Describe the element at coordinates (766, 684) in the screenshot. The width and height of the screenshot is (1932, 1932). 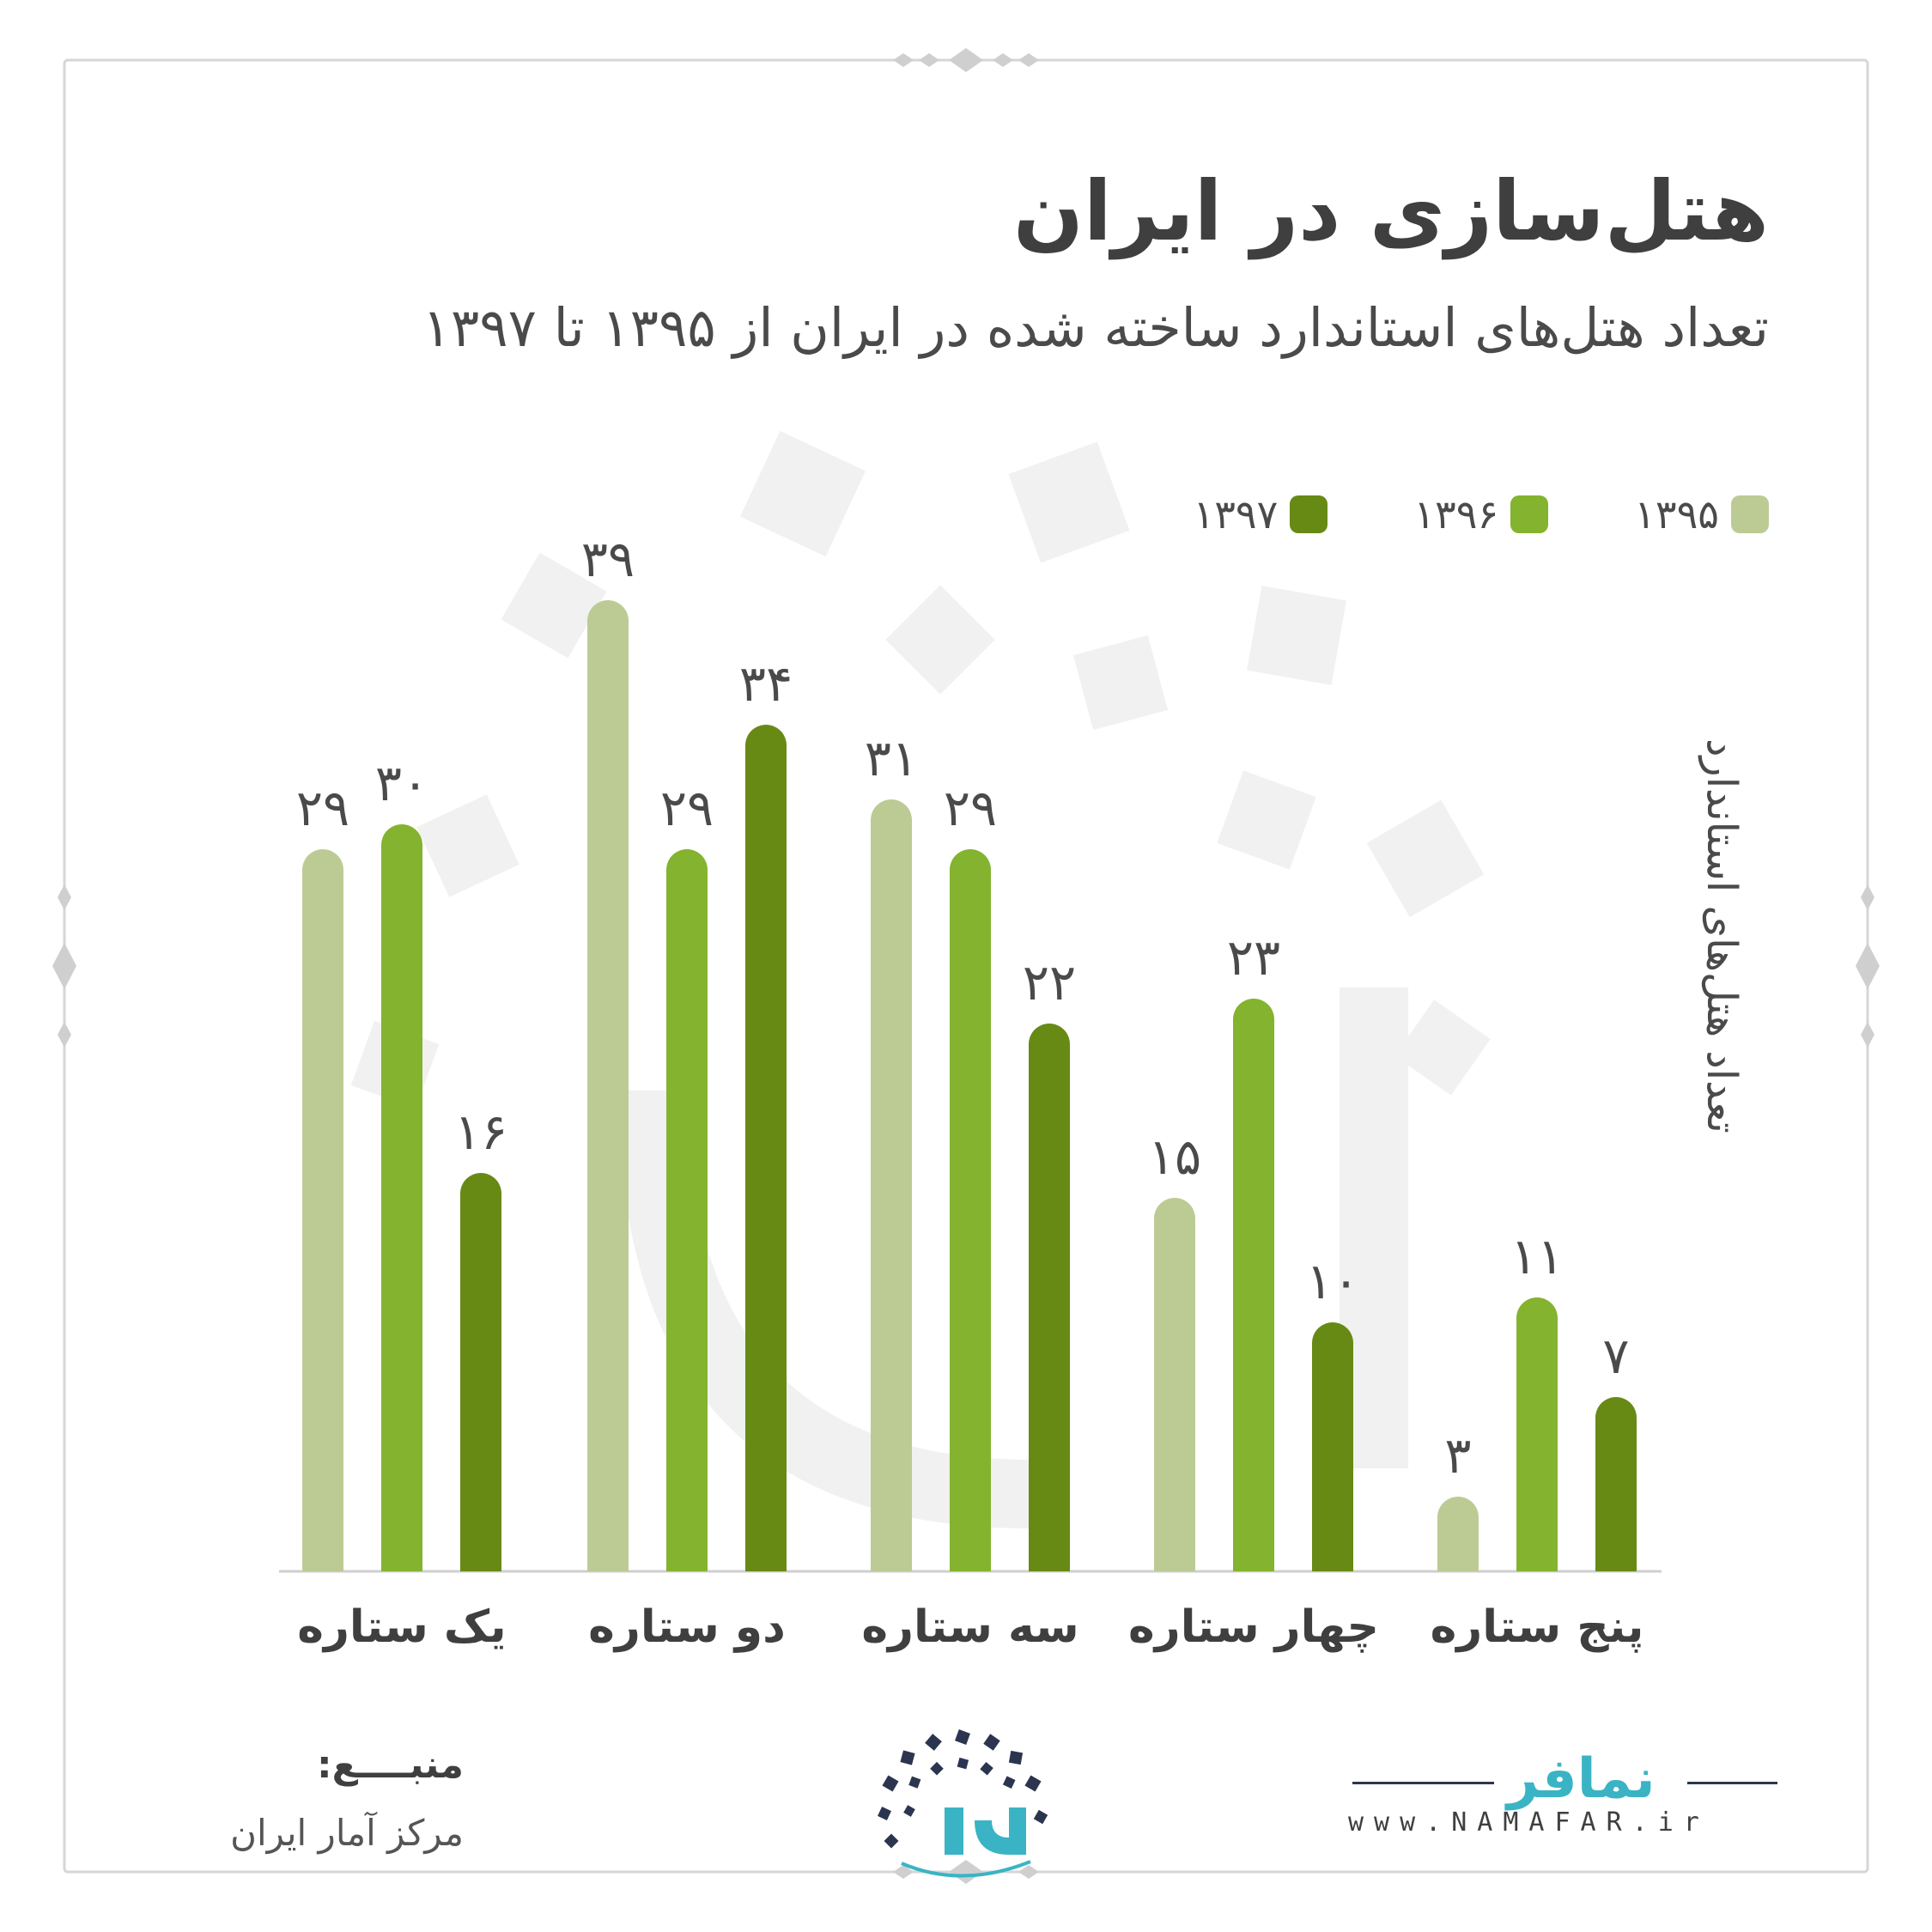
I see `value-label-2-series-3: ۳۴` at that location.